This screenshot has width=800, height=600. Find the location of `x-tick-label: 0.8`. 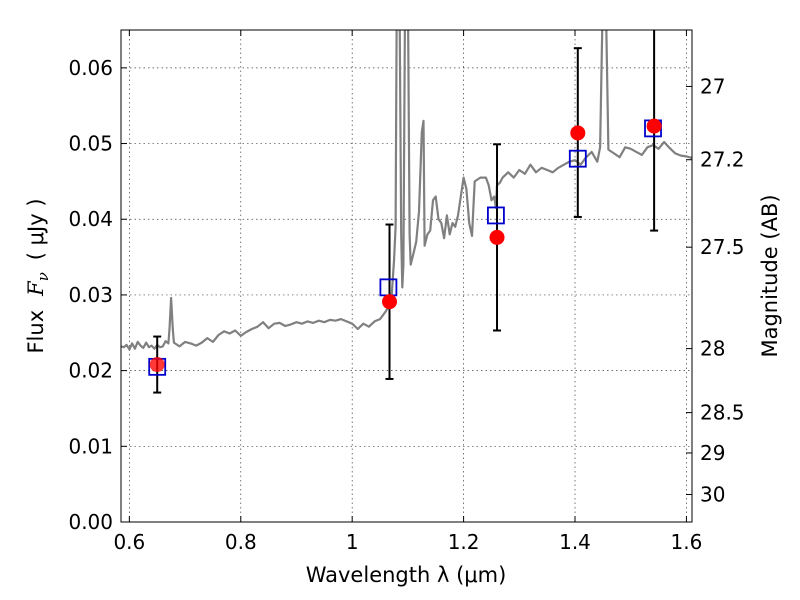

x-tick-label: 0.8 is located at coordinates (241, 542).